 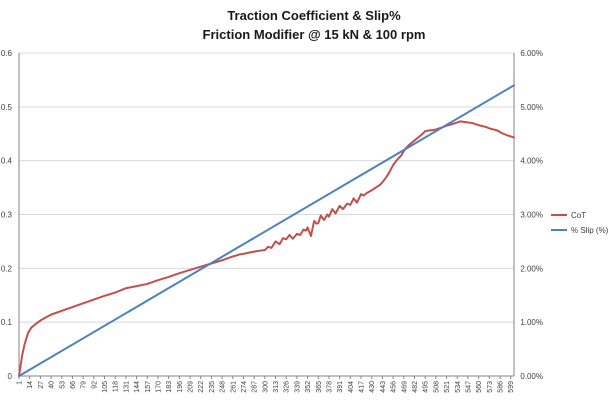 What do you see at coordinates (436, 387) in the screenshot?
I see `x-tick-label: 508` at bounding box center [436, 387].